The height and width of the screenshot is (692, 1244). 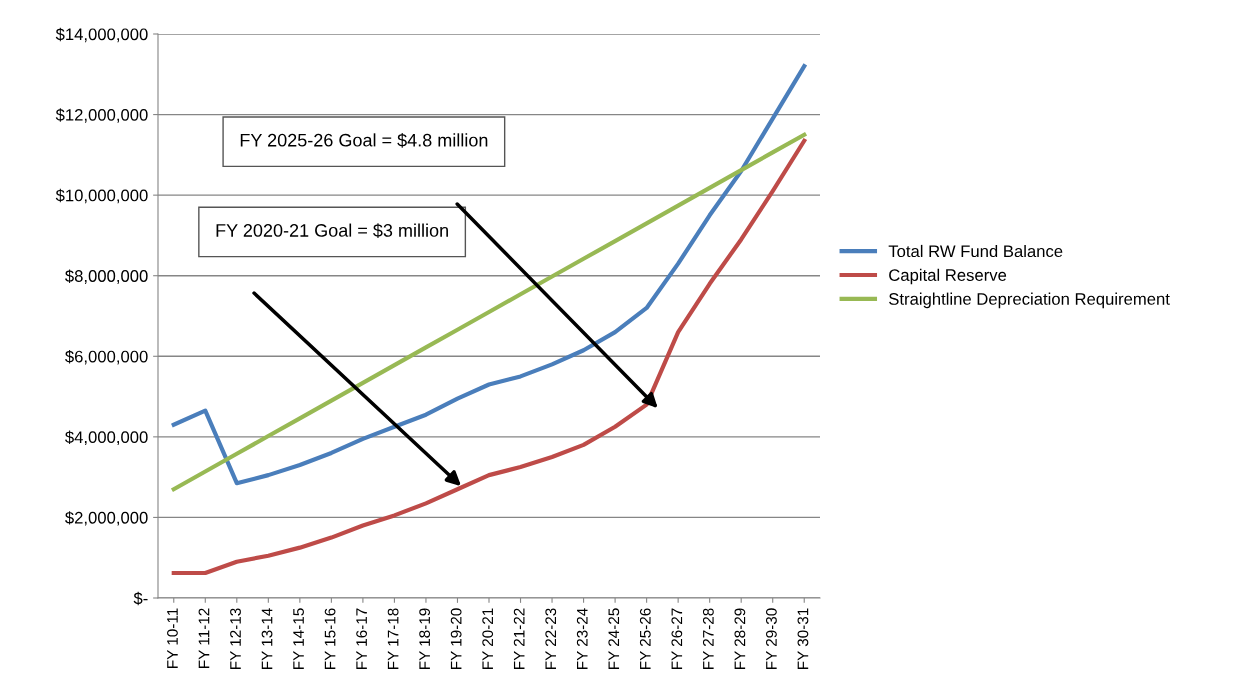 What do you see at coordinates (362, 639) in the screenshot?
I see `x-tick-label: FY 16-17` at bounding box center [362, 639].